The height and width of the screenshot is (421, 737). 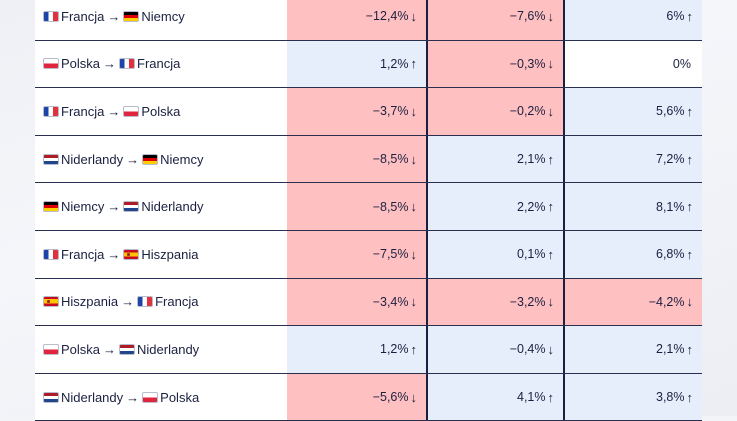 What do you see at coordinates (495, 397) in the screenshot?
I see `change-cell-2: 4,1% ↑` at bounding box center [495, 397].